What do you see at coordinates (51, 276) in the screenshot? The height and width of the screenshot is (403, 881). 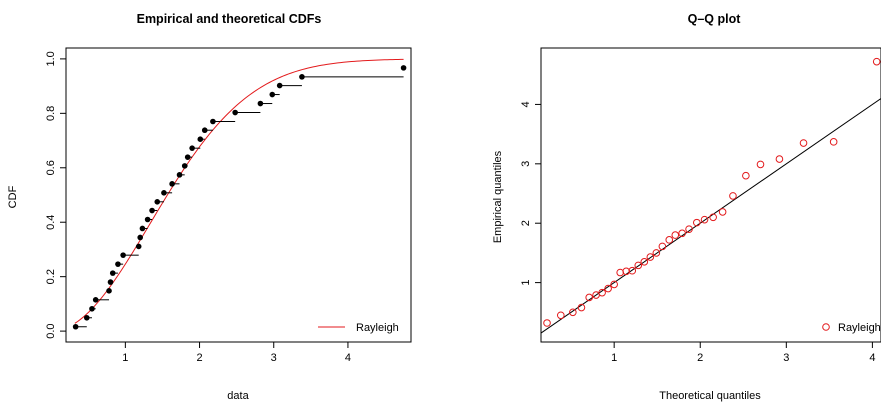 I see `cdf-y-tick-label: 0.2` at bounding box center [51, 276].